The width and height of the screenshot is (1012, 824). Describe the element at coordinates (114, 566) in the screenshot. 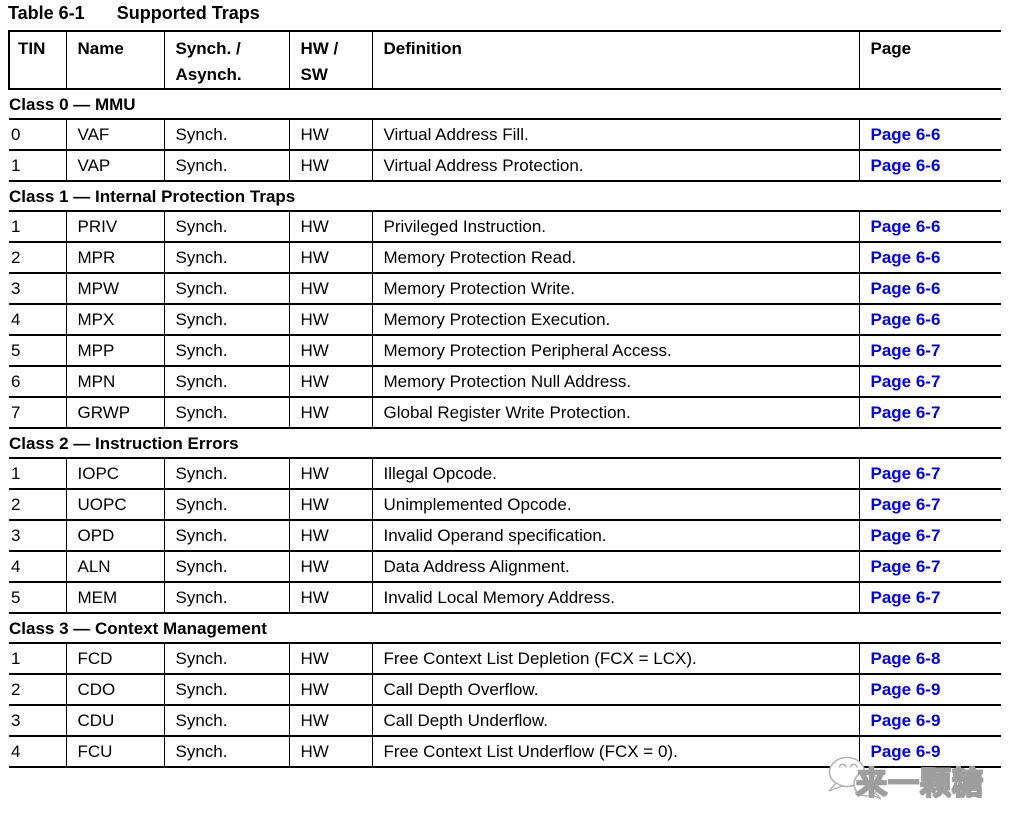

I see `cell-name: ALN` at that location.